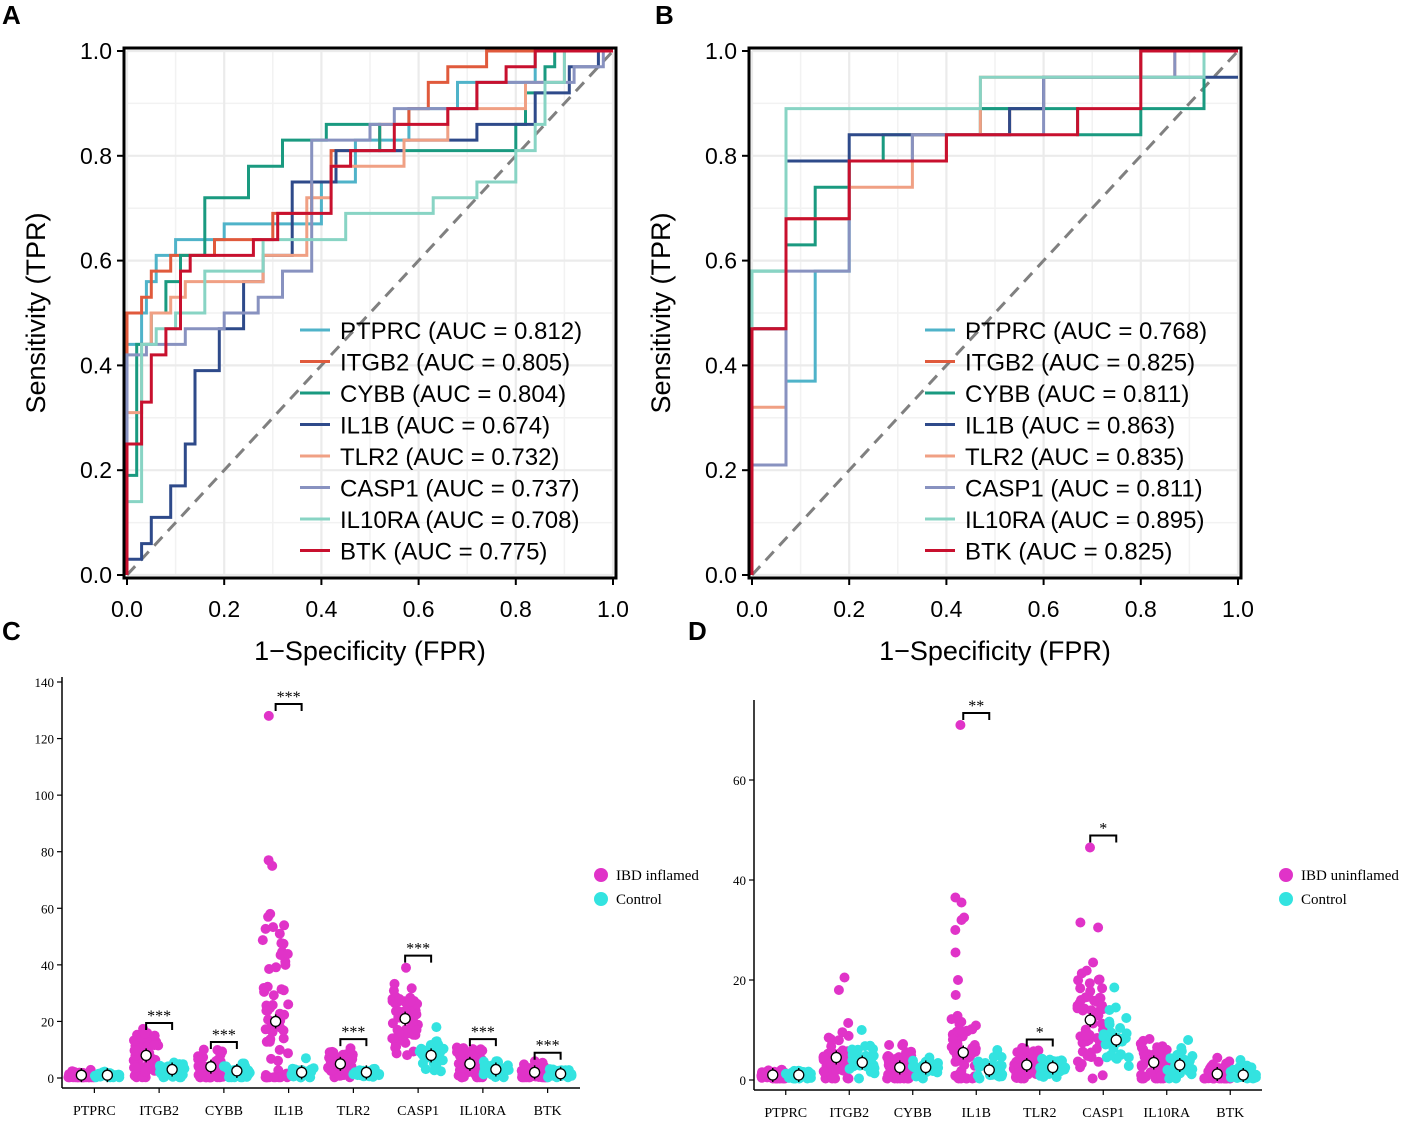 Image resolution: width=1416 pixels, height=1124 pixels. What do you see at coordinates (45, 682) in the screenshot?
I see `y-tick-label: 140` at bounding box center [45, 682].